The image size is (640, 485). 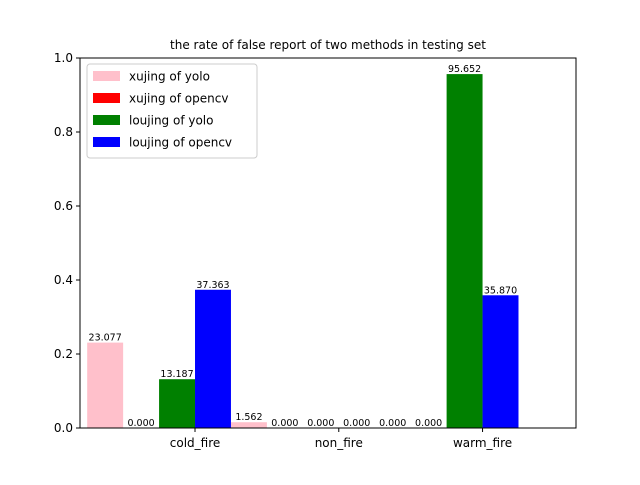 What do you see at coordinates (500, 290) in the screenshot?
I see `bar-value-label: 35.870` at bounding box center [500, 290].